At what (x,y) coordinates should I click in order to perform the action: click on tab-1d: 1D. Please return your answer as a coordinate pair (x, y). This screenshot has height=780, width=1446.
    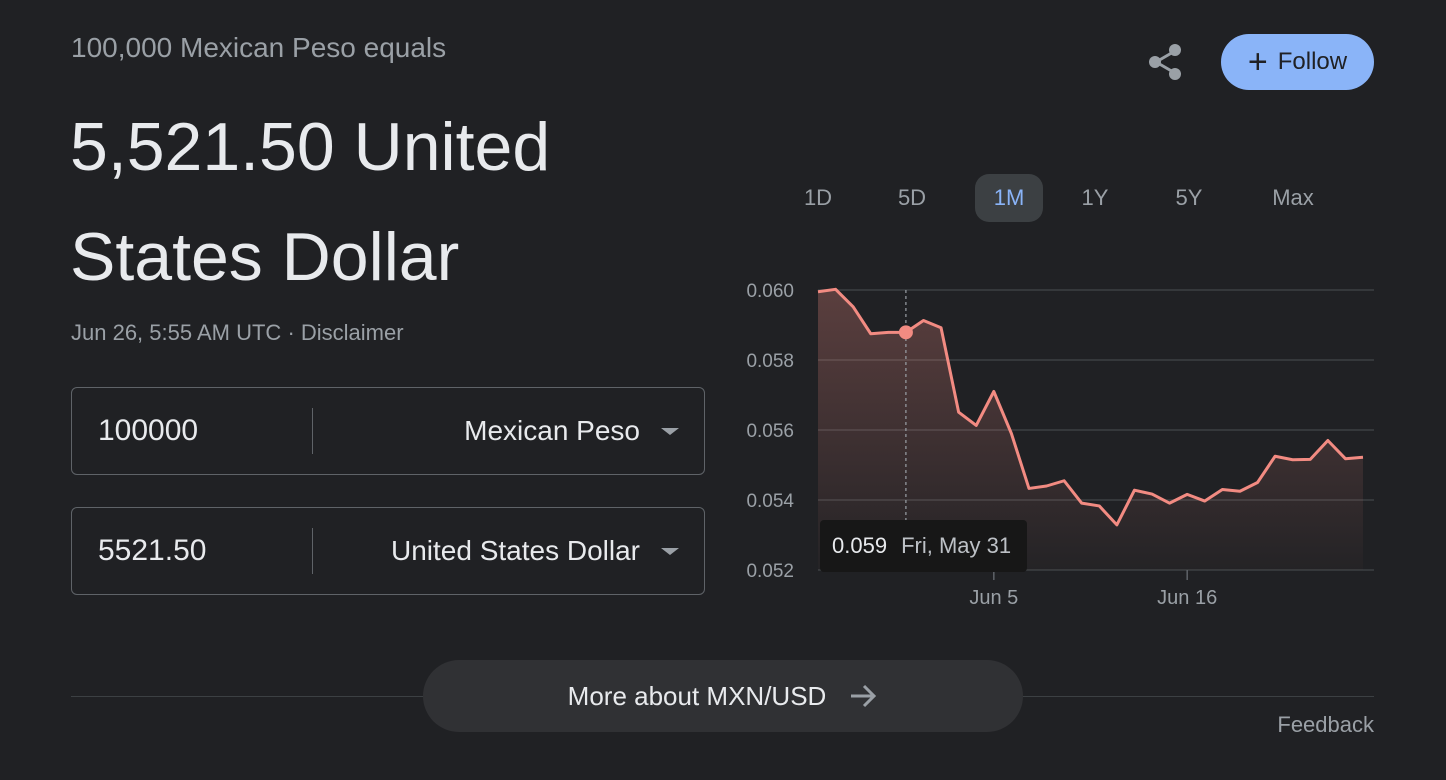
    Looking at the image, I should click on (818, 197).